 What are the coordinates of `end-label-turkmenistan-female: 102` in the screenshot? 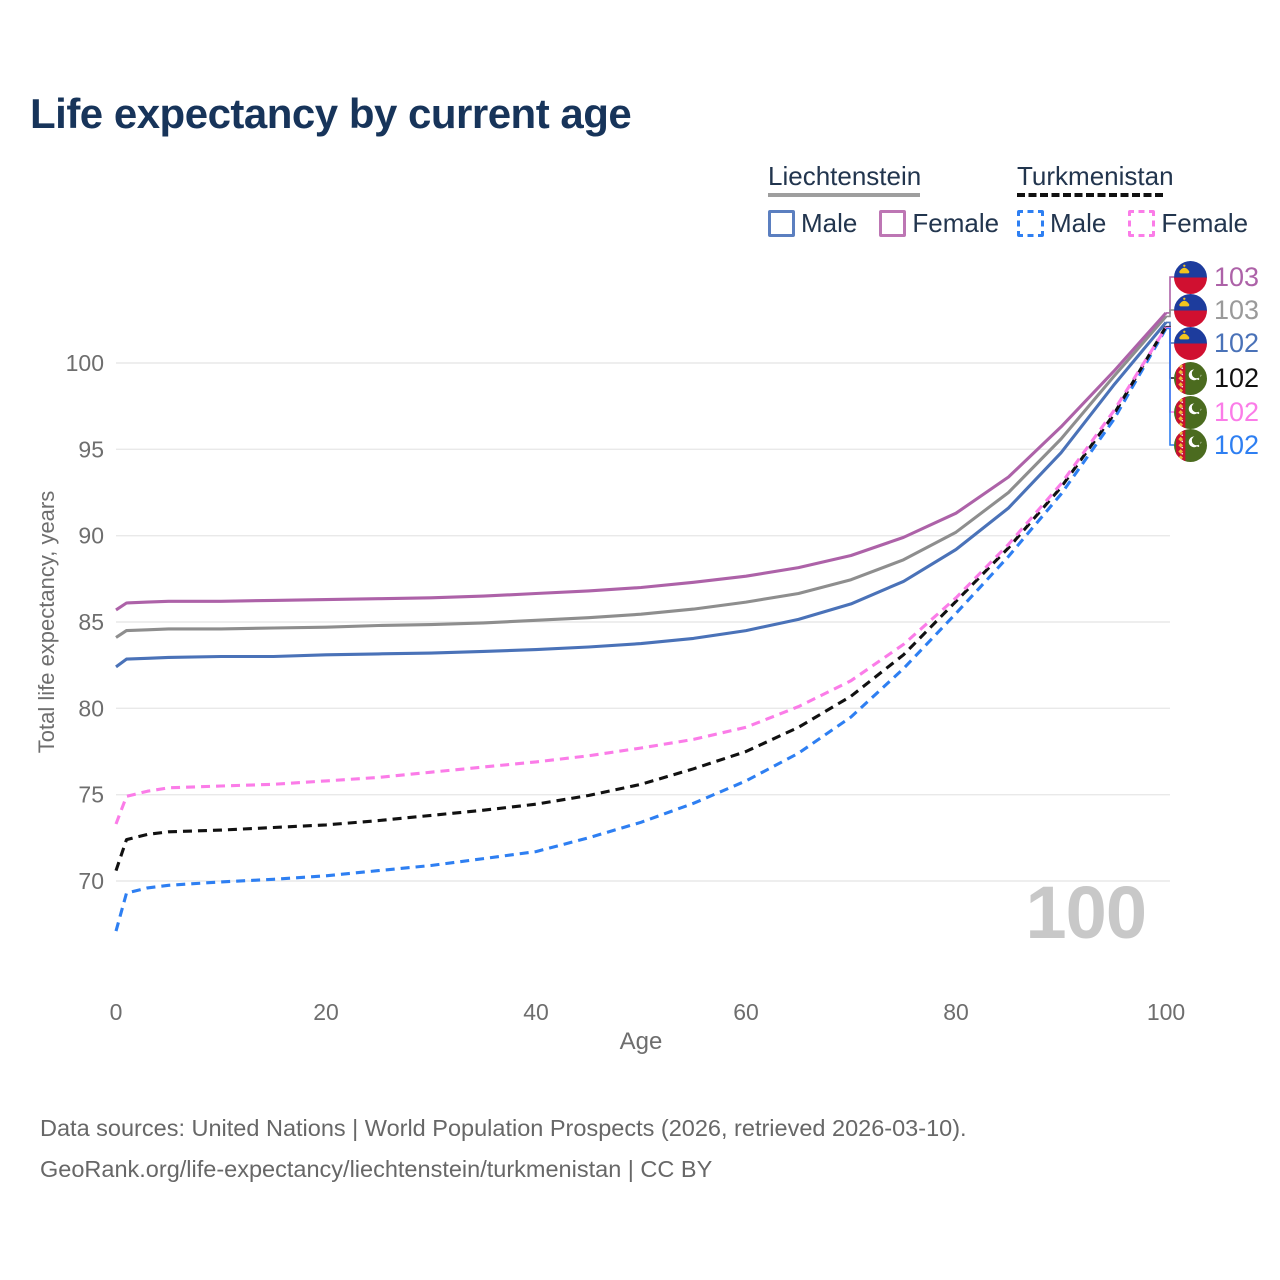 It's located at (1217, 412).